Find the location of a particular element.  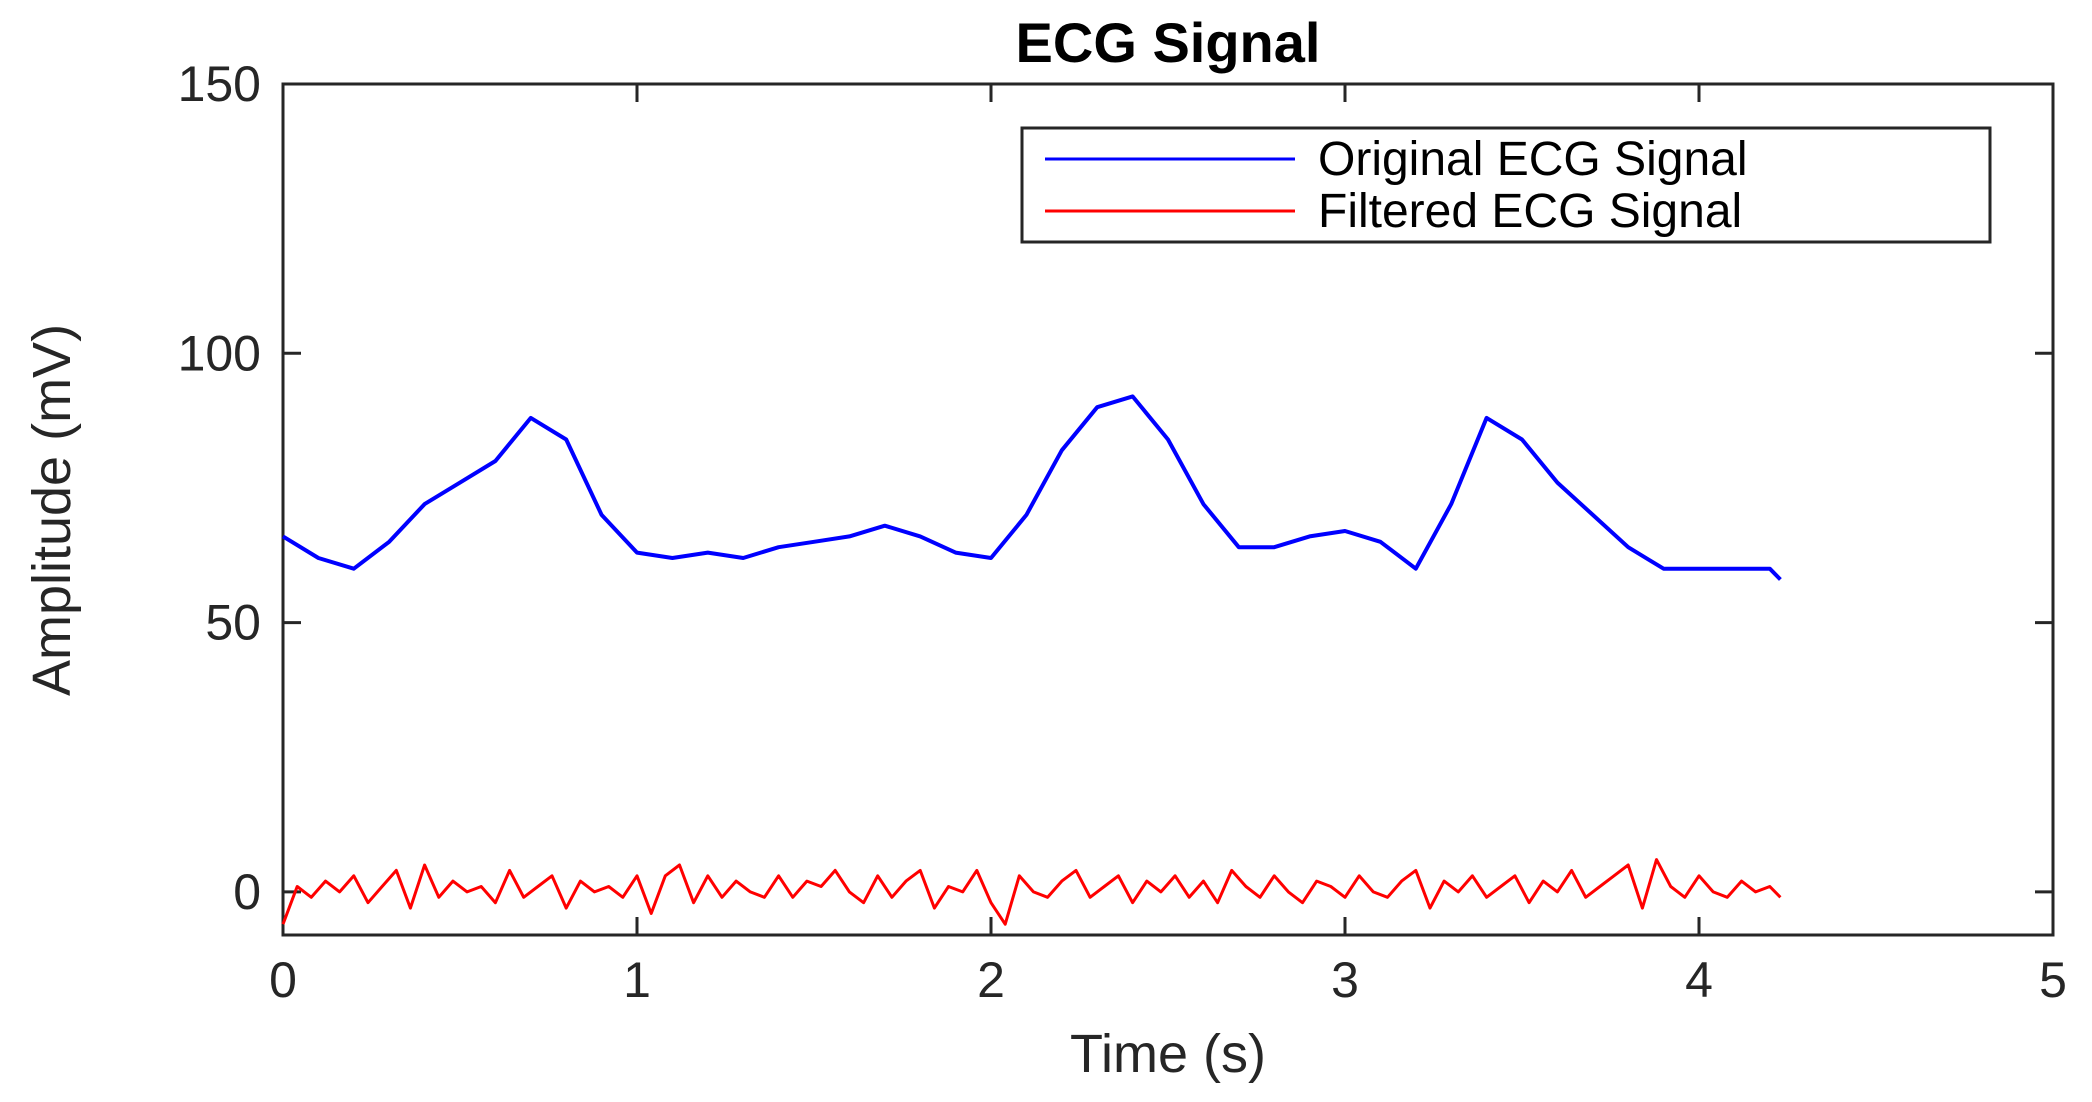

legend-box is located at coordinates (1506, 185).